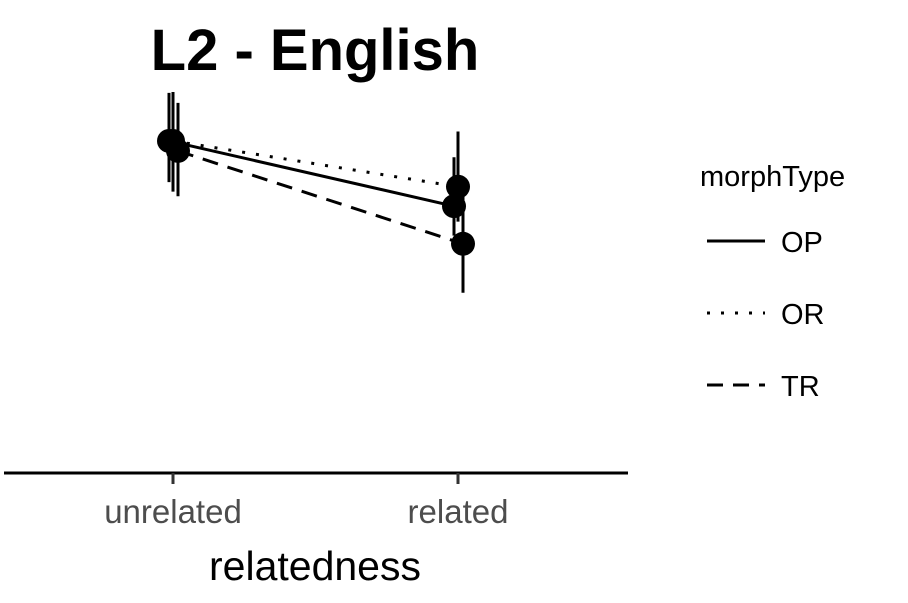 This screenshot has height=603, width=908. What do you see at coordinates (802, 243) in the screenshot?
I see `legend-label-op: OP` at bounding box center [802, 243].